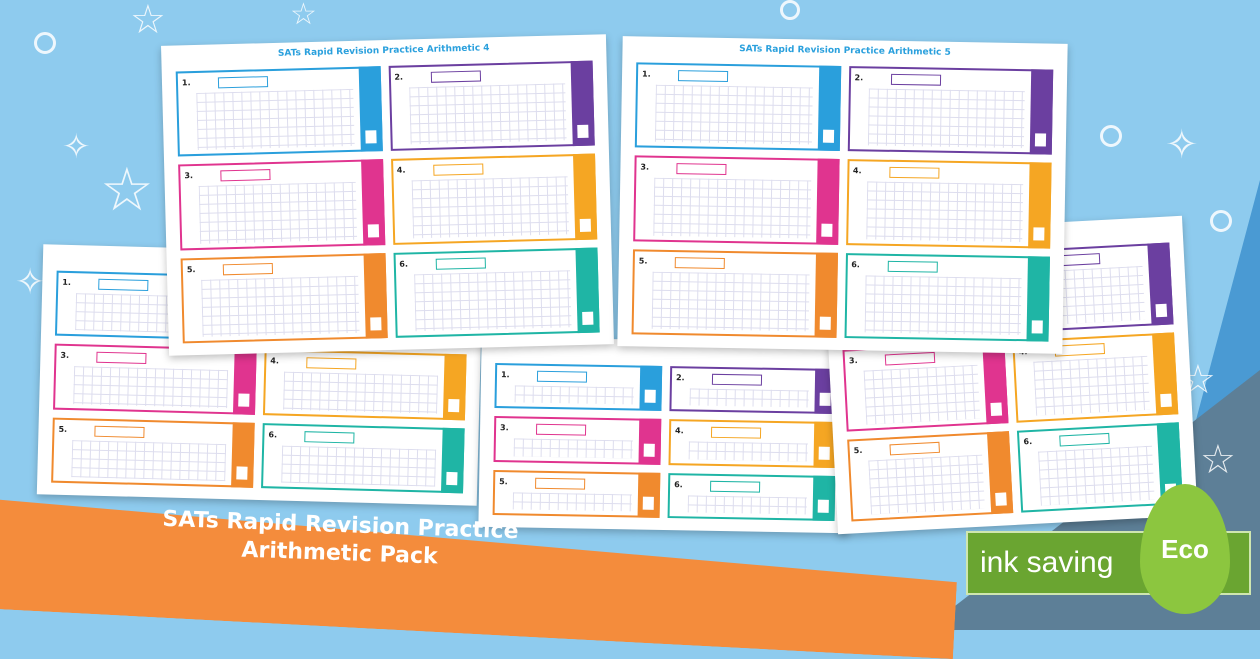 Image resolution: width=1260 pixels, height=659 pixels. Describe the element at coordinates (1185, 548) in the screenshot. I see `eco-label: Eco` at that location.